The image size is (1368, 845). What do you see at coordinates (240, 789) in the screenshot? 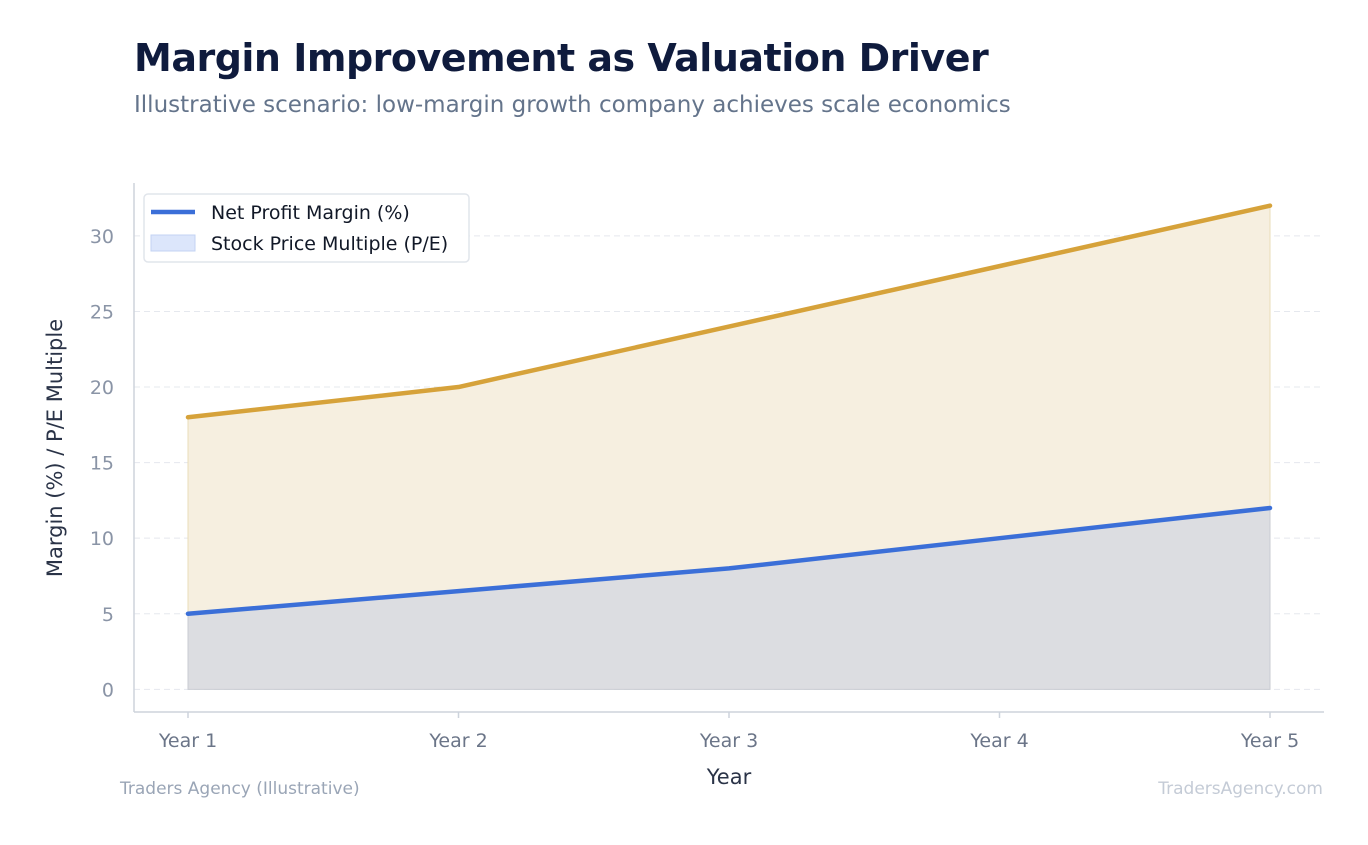
I see `source-note: Traders Agency (Illustrative)` at bounding box center [240, 789].